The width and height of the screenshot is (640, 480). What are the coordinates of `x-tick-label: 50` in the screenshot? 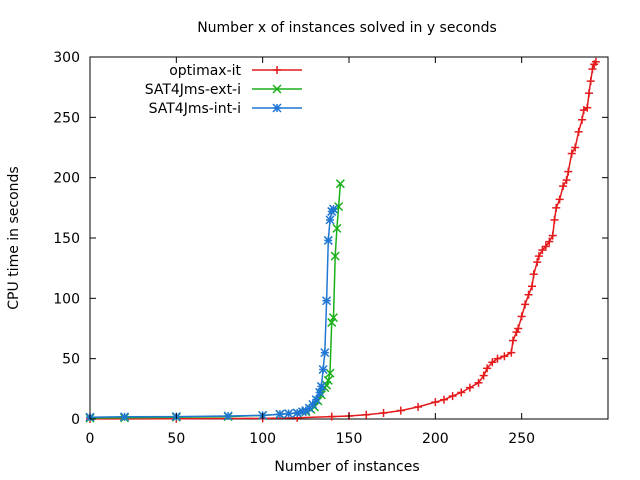 It's located at (176, 439).